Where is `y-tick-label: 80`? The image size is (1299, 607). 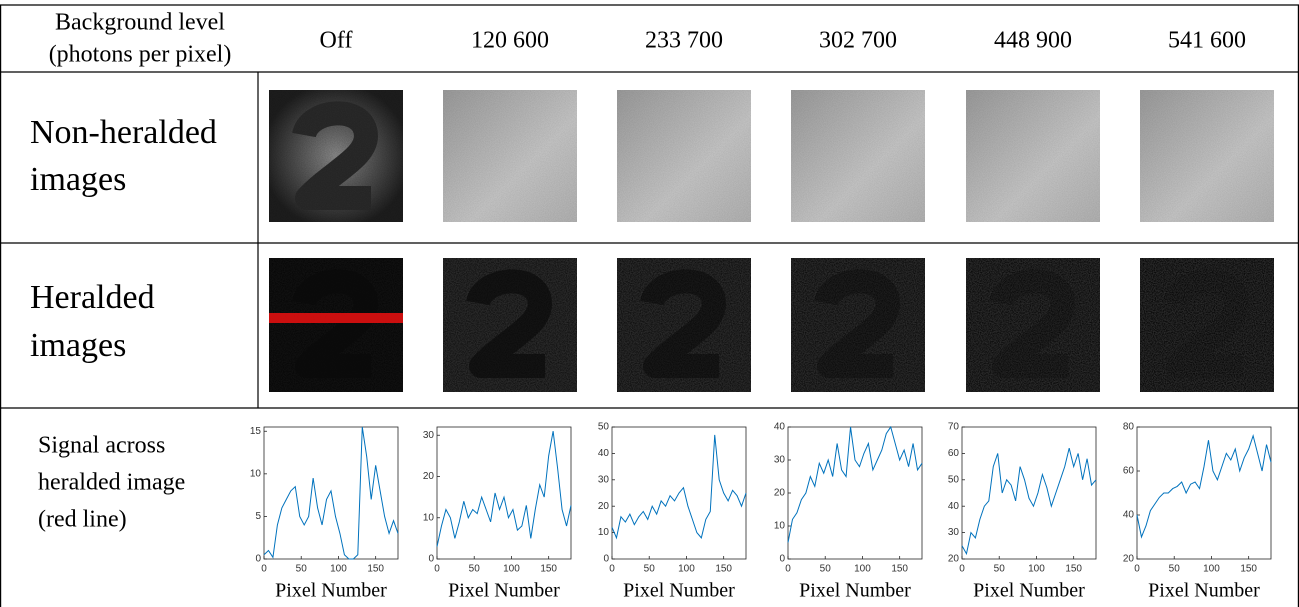 y-tick-label: 80 is located at coordinates (1129, 427).